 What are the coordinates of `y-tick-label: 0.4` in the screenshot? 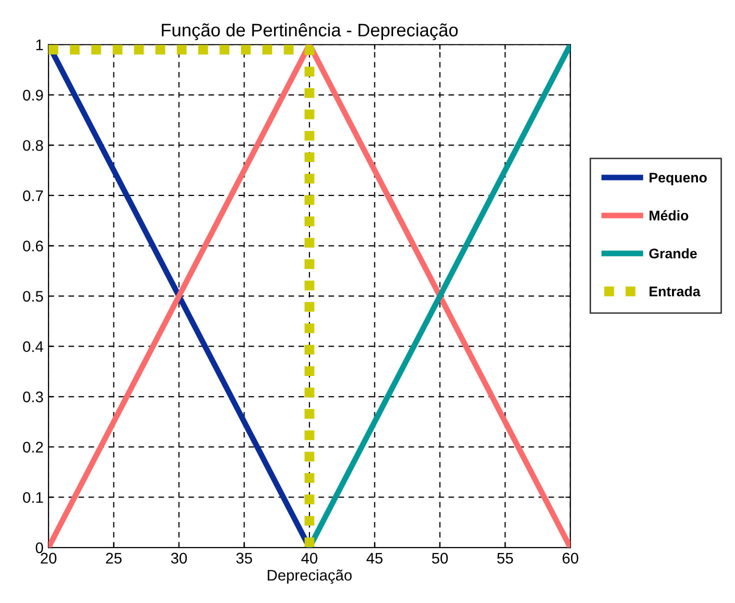 It's located at (33, 346).